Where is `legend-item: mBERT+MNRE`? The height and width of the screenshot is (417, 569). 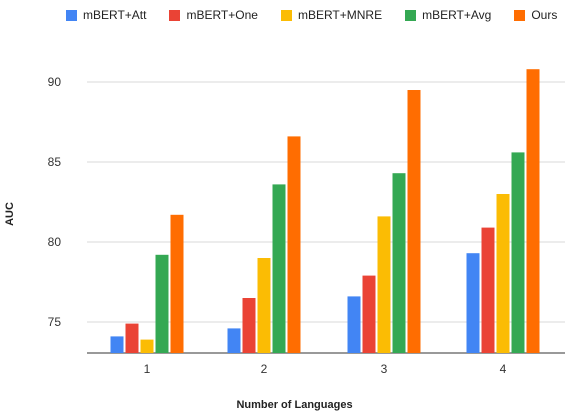
legend-item: mBERT+MNRE is located at coordinates (331, 15).